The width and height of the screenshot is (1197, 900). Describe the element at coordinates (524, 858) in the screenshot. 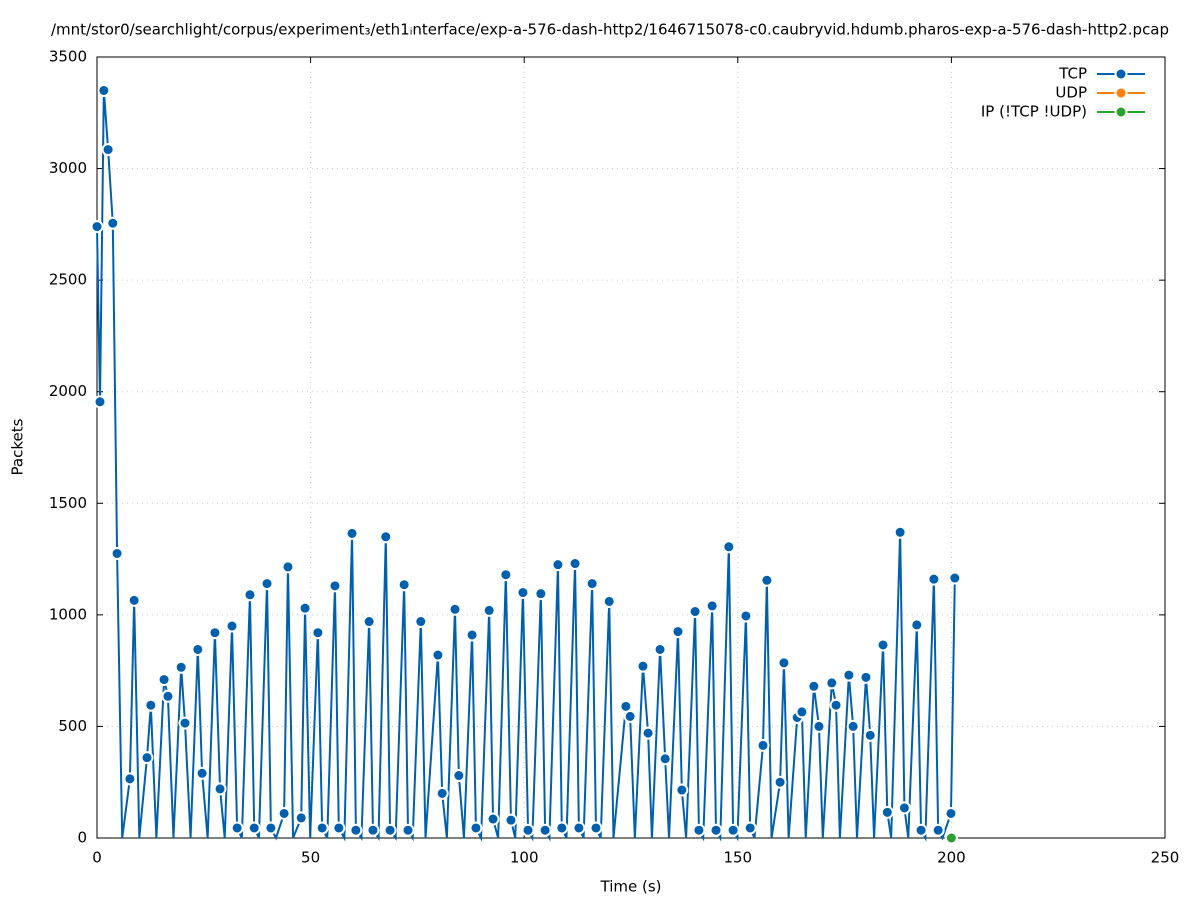

I see `x-tick-label: 100` at that location.